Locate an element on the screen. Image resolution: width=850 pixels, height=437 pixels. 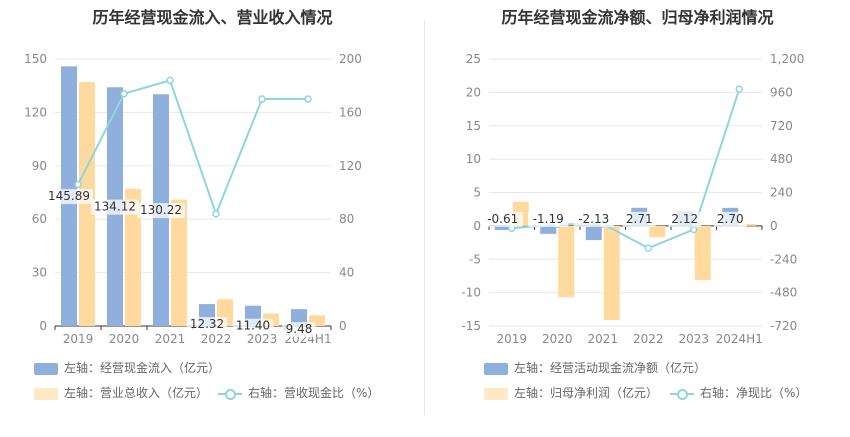
legend-label: 右轴：营收现金比（%） is located at coordinates (314, 393).